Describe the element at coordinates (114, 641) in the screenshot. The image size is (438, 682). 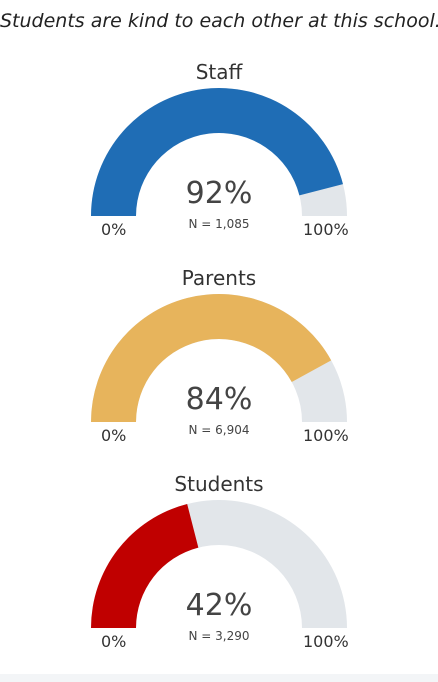
I see `gauge-min-label-students: 0%` at that location.